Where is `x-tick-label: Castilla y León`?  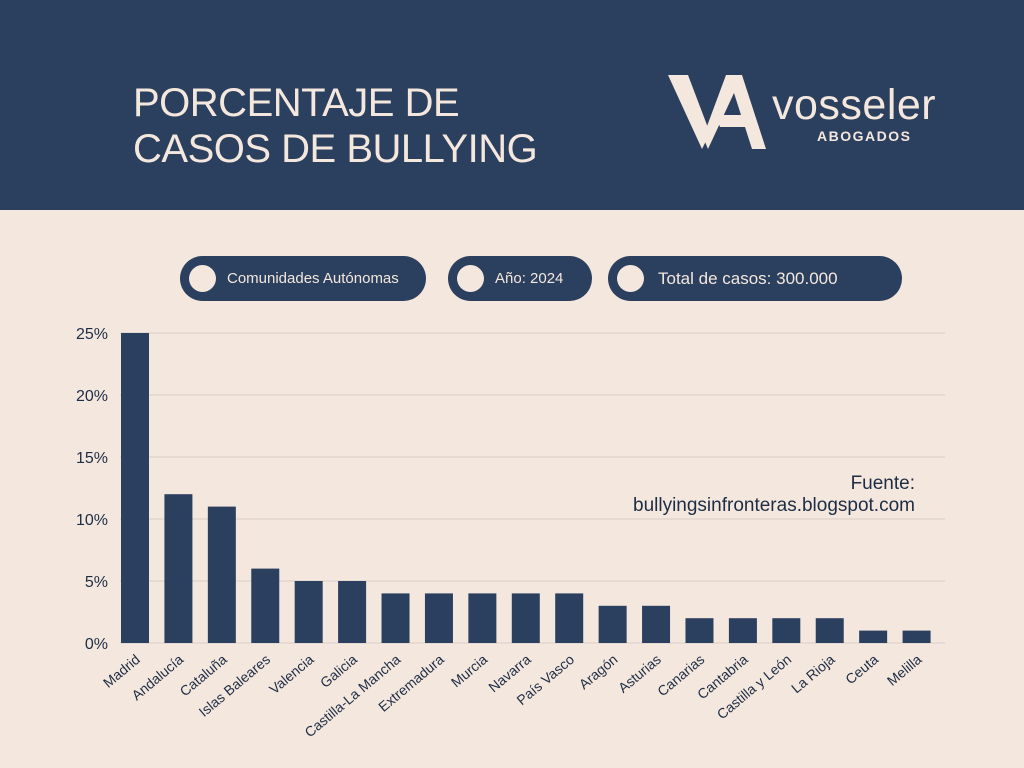 x-tick-label: Castilla y León is located at coordinates (754, 686).